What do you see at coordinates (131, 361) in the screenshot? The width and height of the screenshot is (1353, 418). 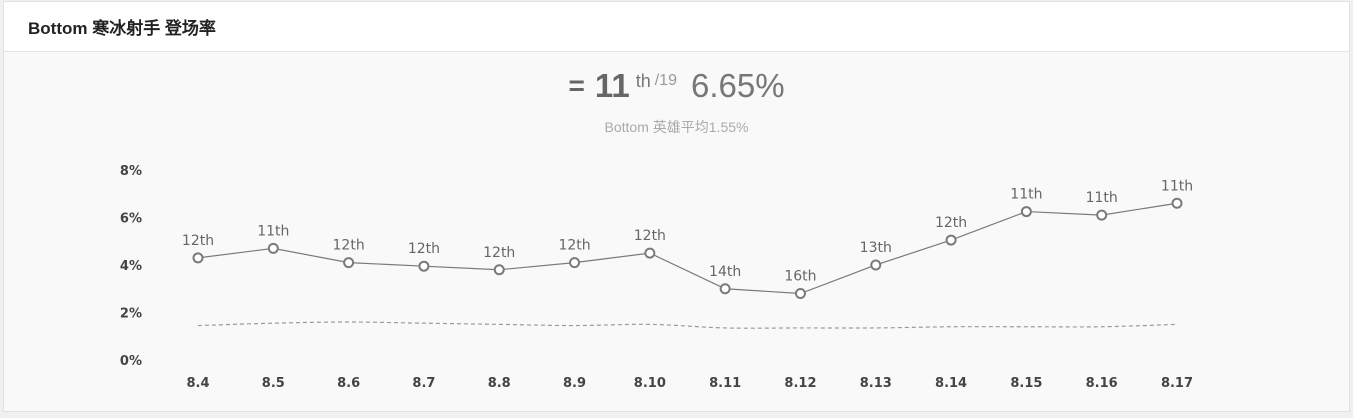 I see `y-tick-label: 0%` at bounding box center [131, 361].